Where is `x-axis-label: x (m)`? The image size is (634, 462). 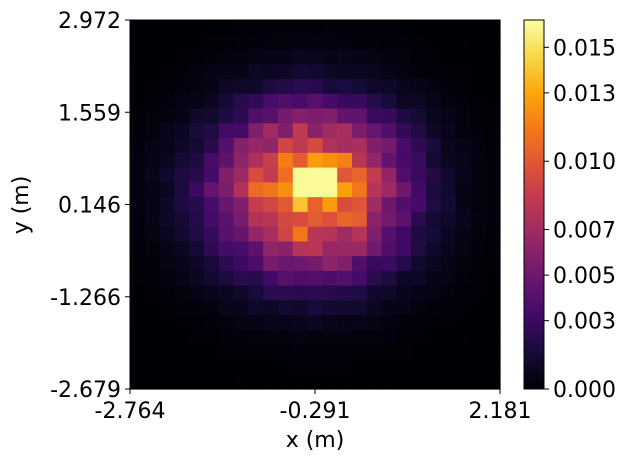 x-axis-label: x (m) is located at coordinates (315, 440).